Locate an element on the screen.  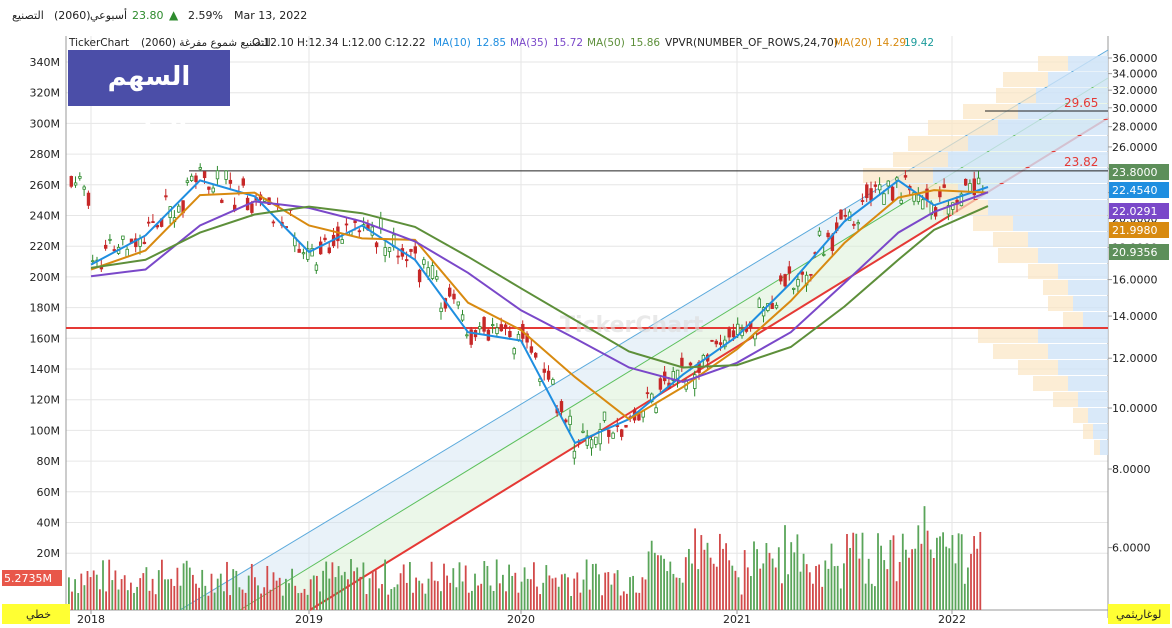
price-tick-label: 12.0000 is located at coordinates (1135, 358).